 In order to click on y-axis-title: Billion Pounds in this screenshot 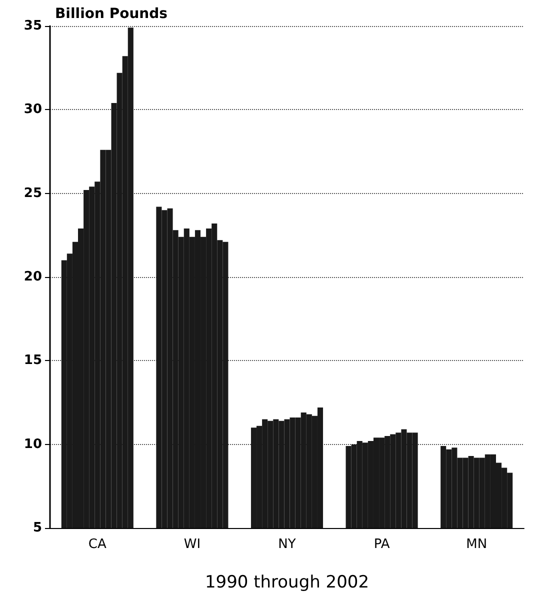, I will do `click(111, 14)`.